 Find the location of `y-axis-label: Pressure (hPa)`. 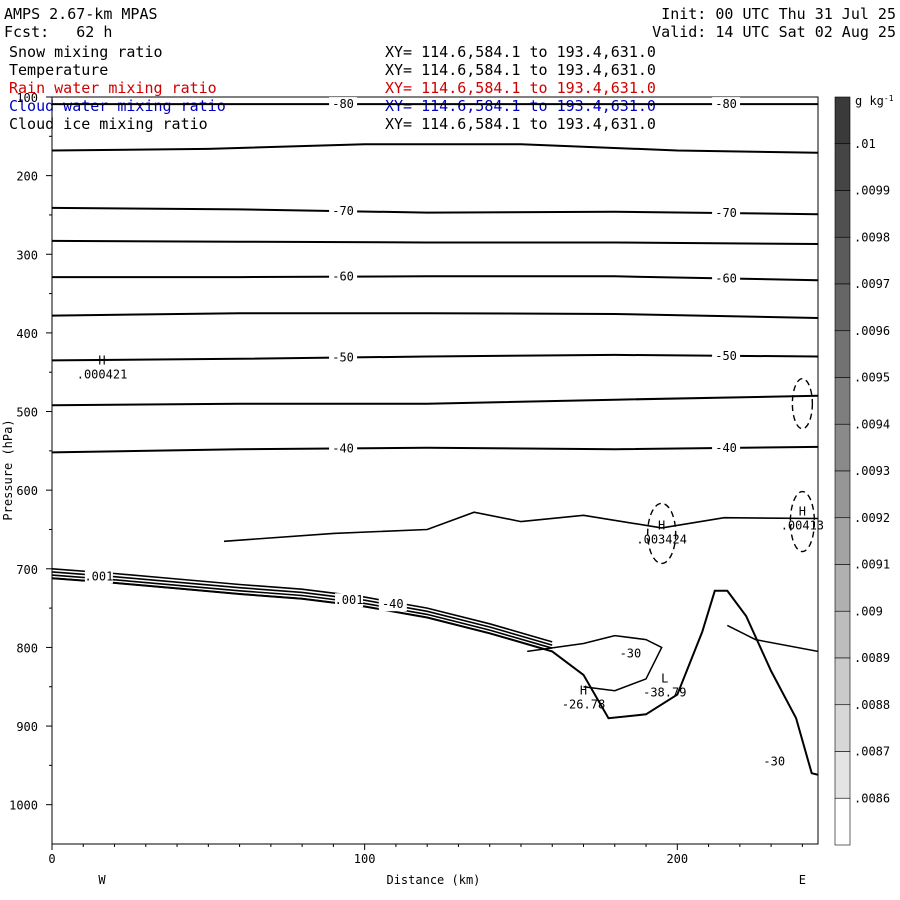

y-axis-label: Pressure (hPa) is located at coordinates (8, 469).